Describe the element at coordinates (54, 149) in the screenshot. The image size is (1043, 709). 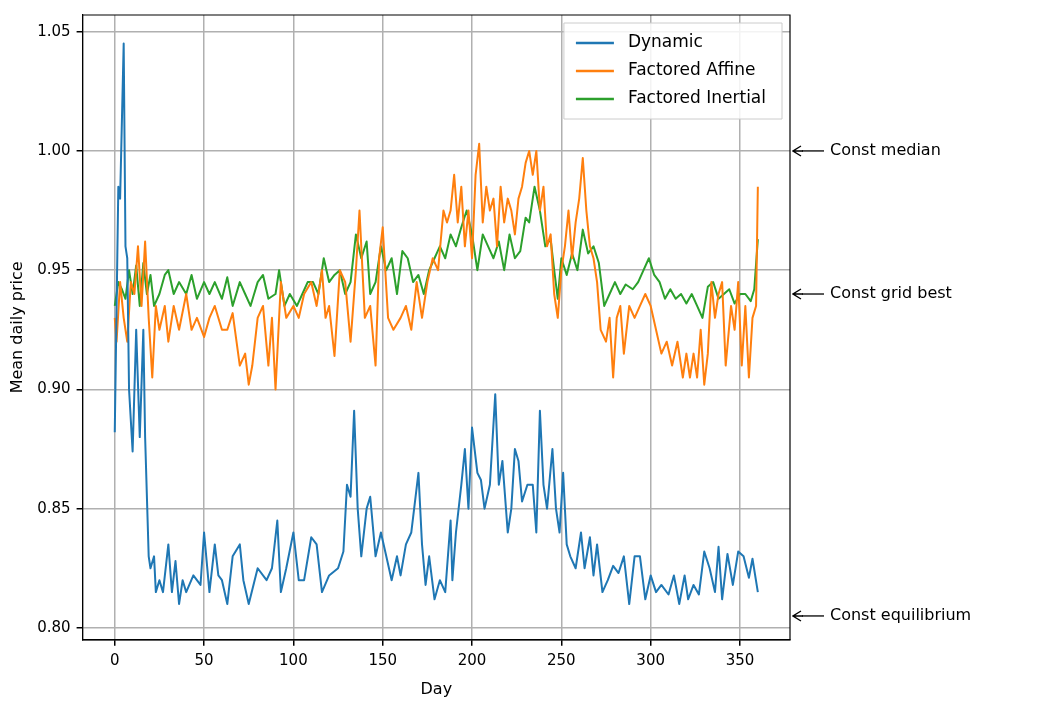
I see `y-tick-label: 1.00` at that location.